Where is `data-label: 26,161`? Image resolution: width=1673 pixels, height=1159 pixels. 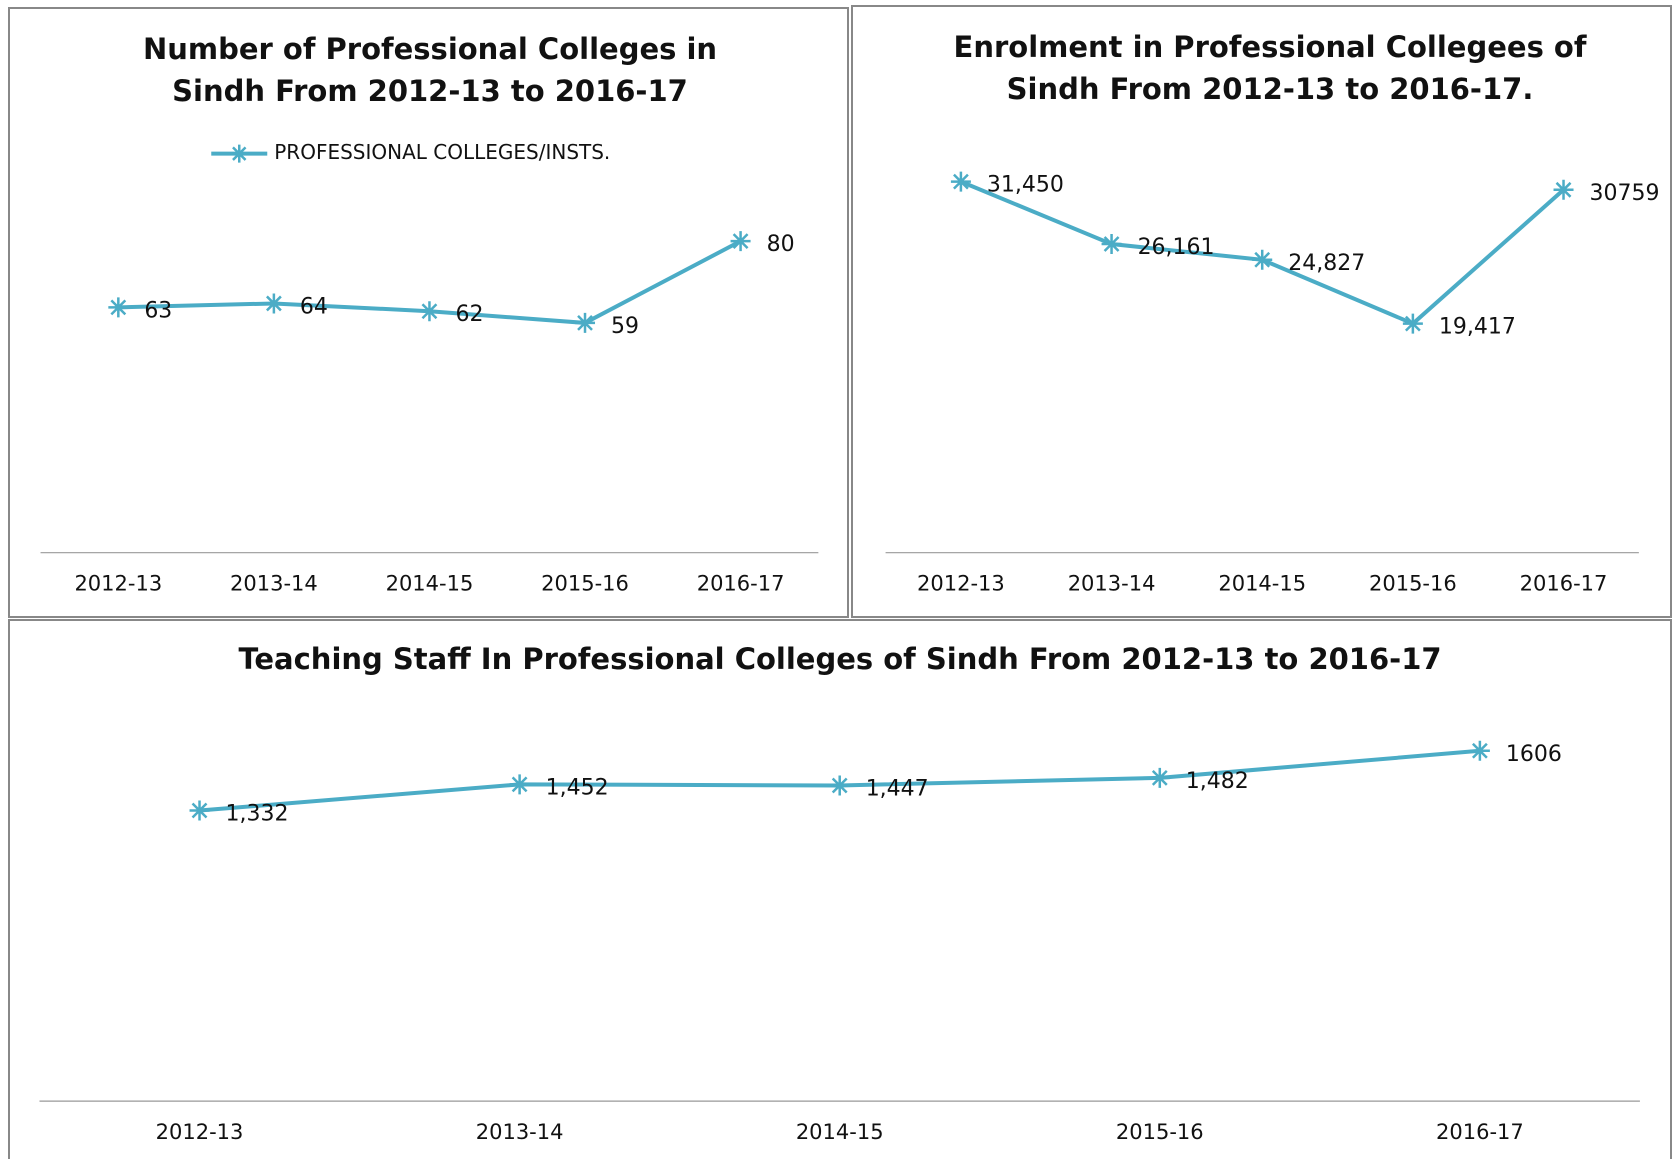
data-label: 26,161 is located at coordinates (1176, 247).